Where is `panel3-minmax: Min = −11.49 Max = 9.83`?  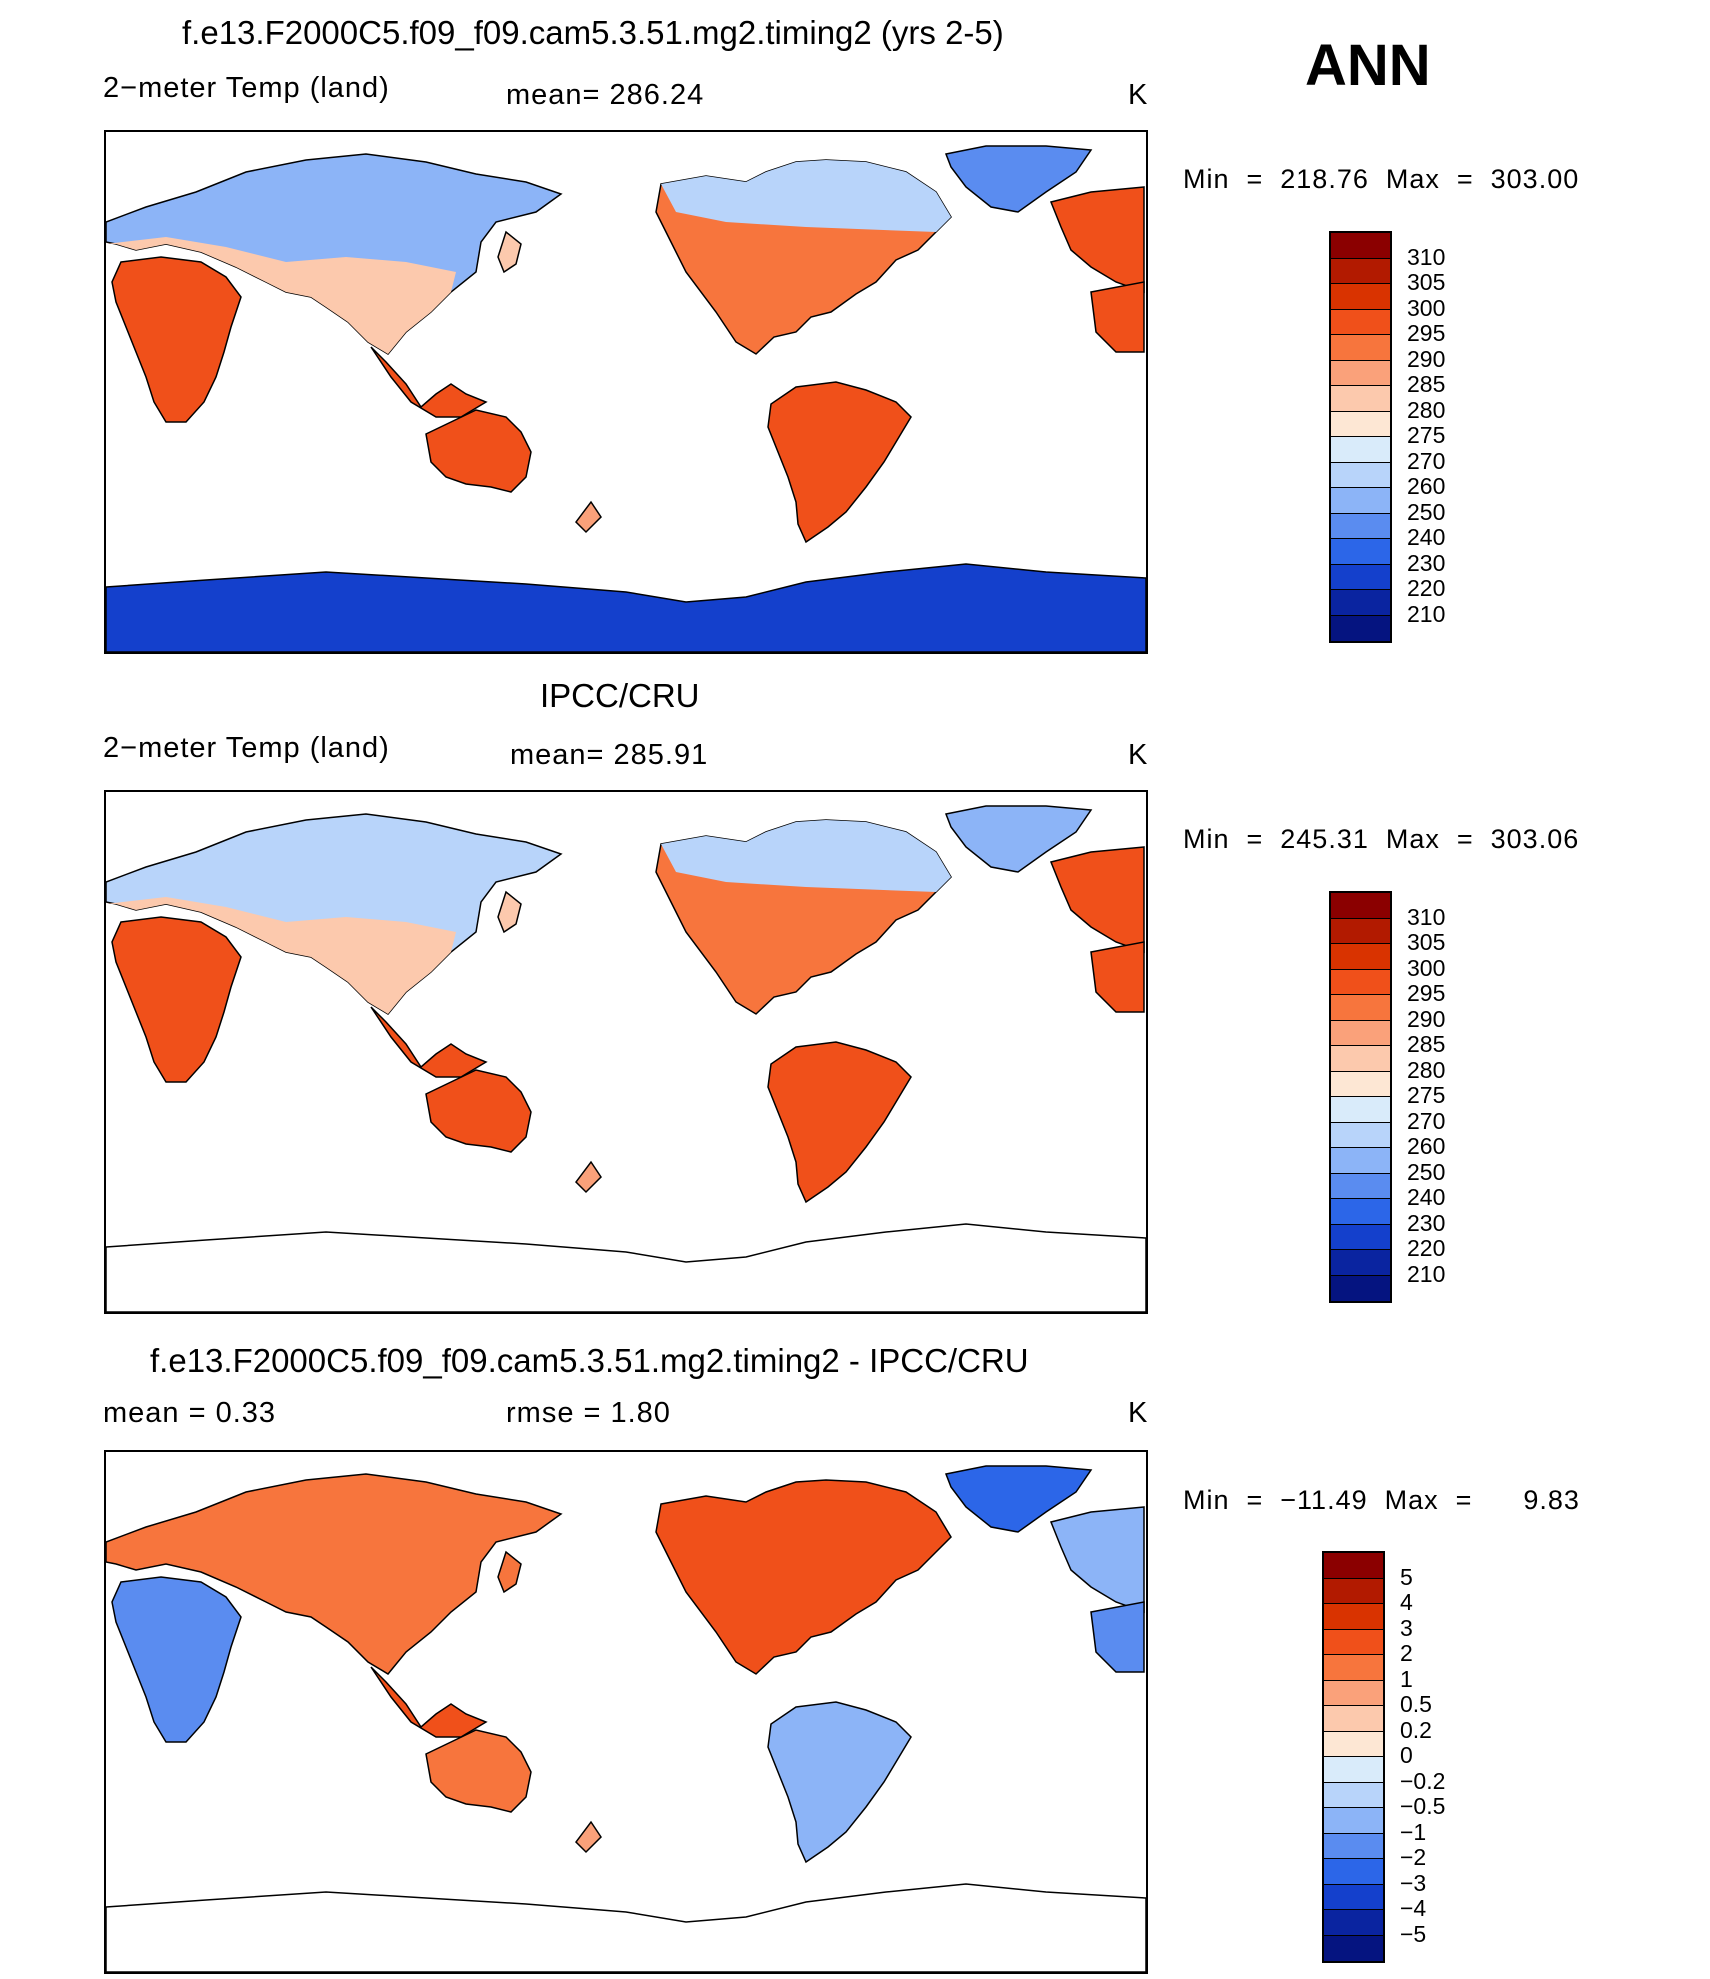 panel3-minmax: Min = −11.49 Max = 9.83 is located at coordinates (1381, 1500).